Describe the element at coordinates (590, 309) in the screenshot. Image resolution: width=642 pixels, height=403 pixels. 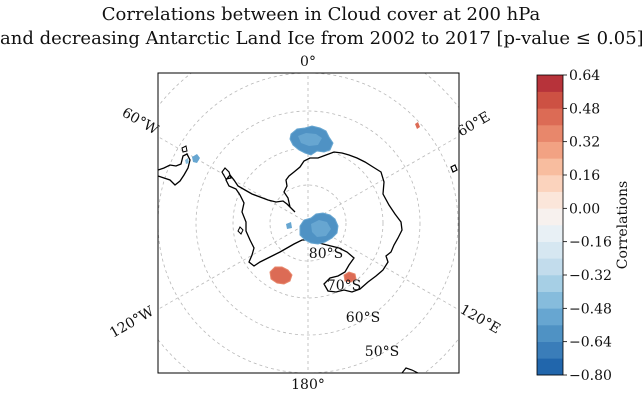
I see `colorbar-tick-label-7: −0.48` at that location.